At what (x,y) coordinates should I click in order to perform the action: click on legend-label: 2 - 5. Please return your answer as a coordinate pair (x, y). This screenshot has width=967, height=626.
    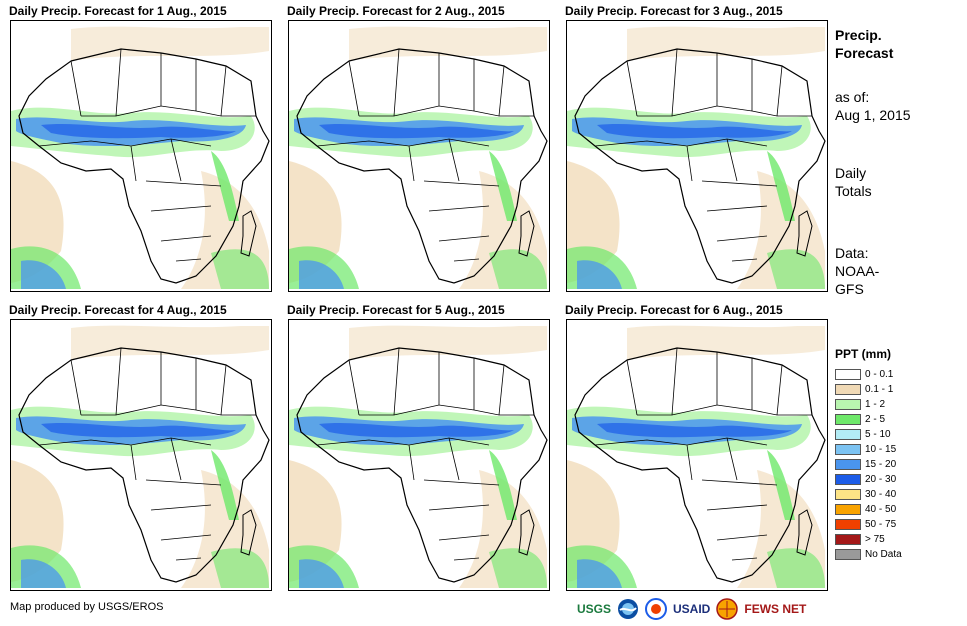
    Looking at the image, I should click on (875, 419).